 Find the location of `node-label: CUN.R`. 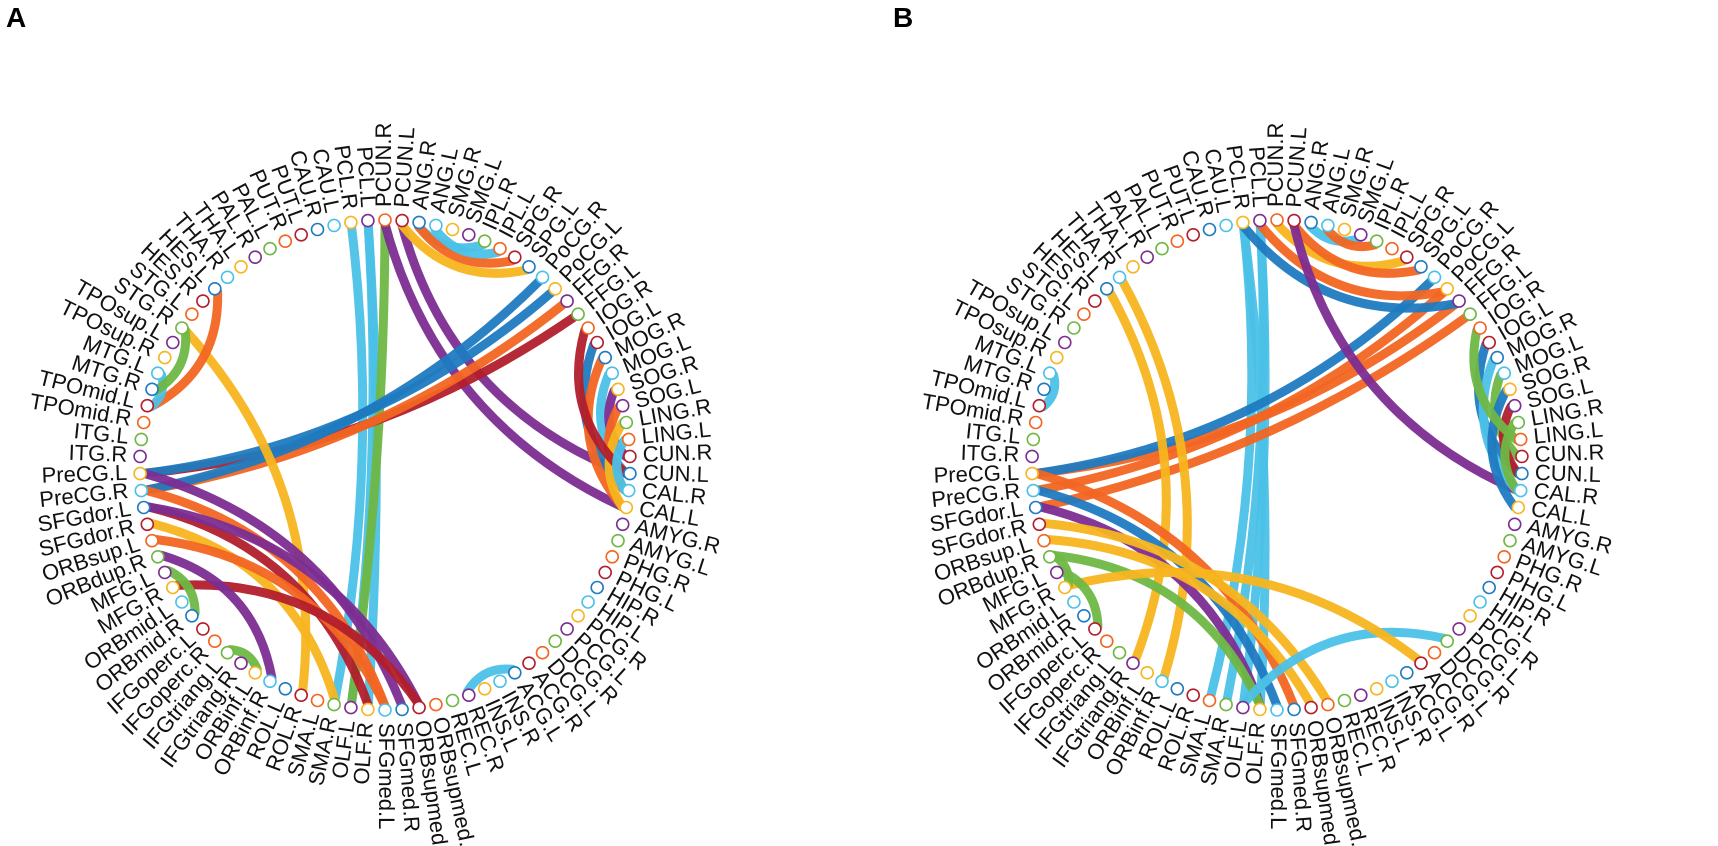

node-label: CUN.R is located at coordinates (1569, 452).